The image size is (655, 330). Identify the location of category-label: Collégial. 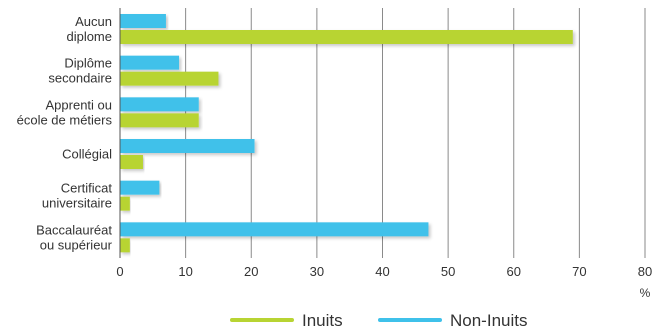
(87, 154).